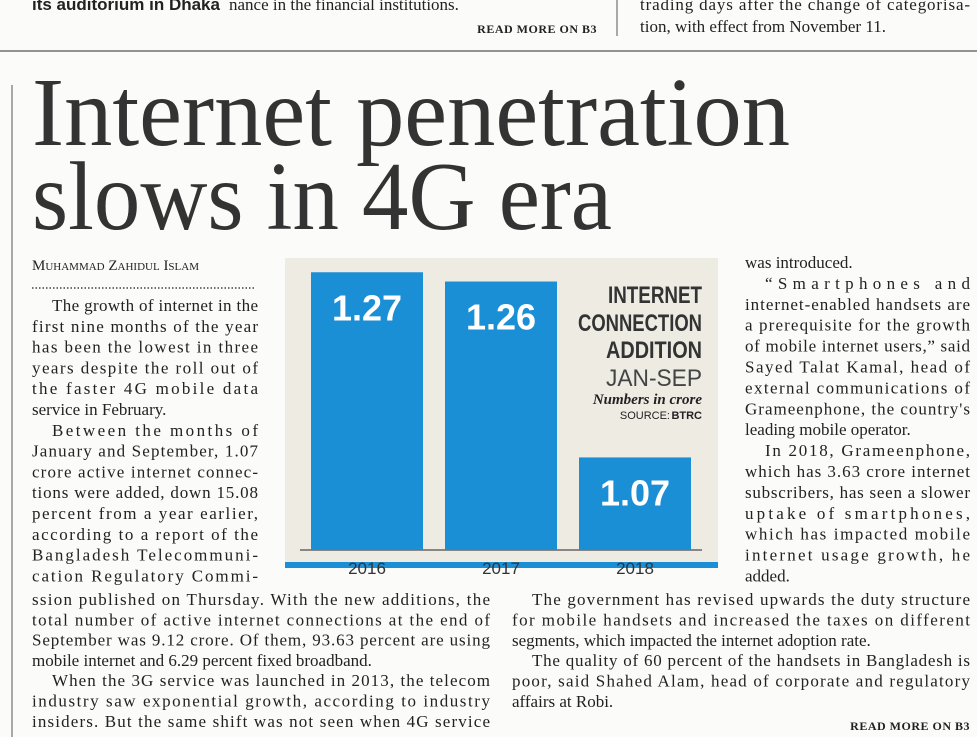 This screenshot has height=737, width=977. I want to click on article-line: internet-enabled handsets are, so click(857, 304).